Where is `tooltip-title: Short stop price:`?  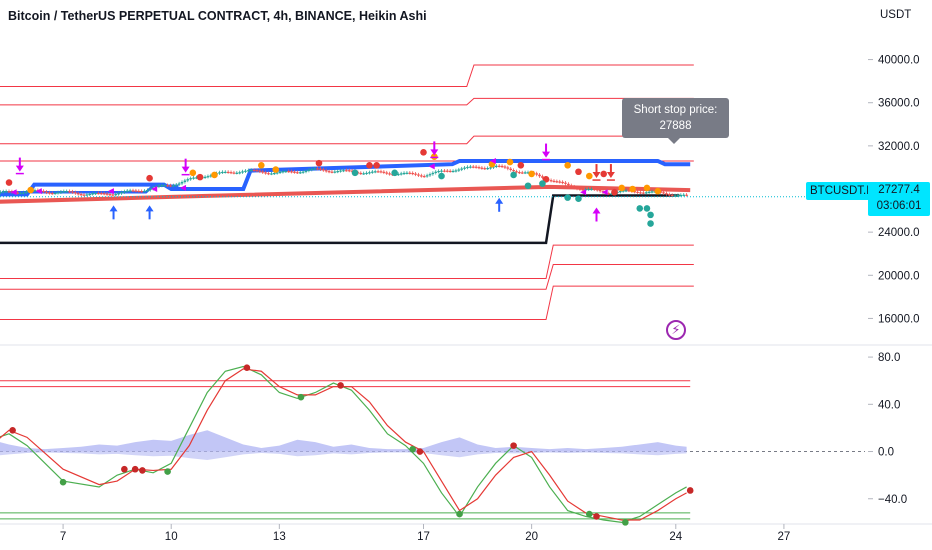 tooltip-title: Short stop price: is located at coordinates (675, 110).